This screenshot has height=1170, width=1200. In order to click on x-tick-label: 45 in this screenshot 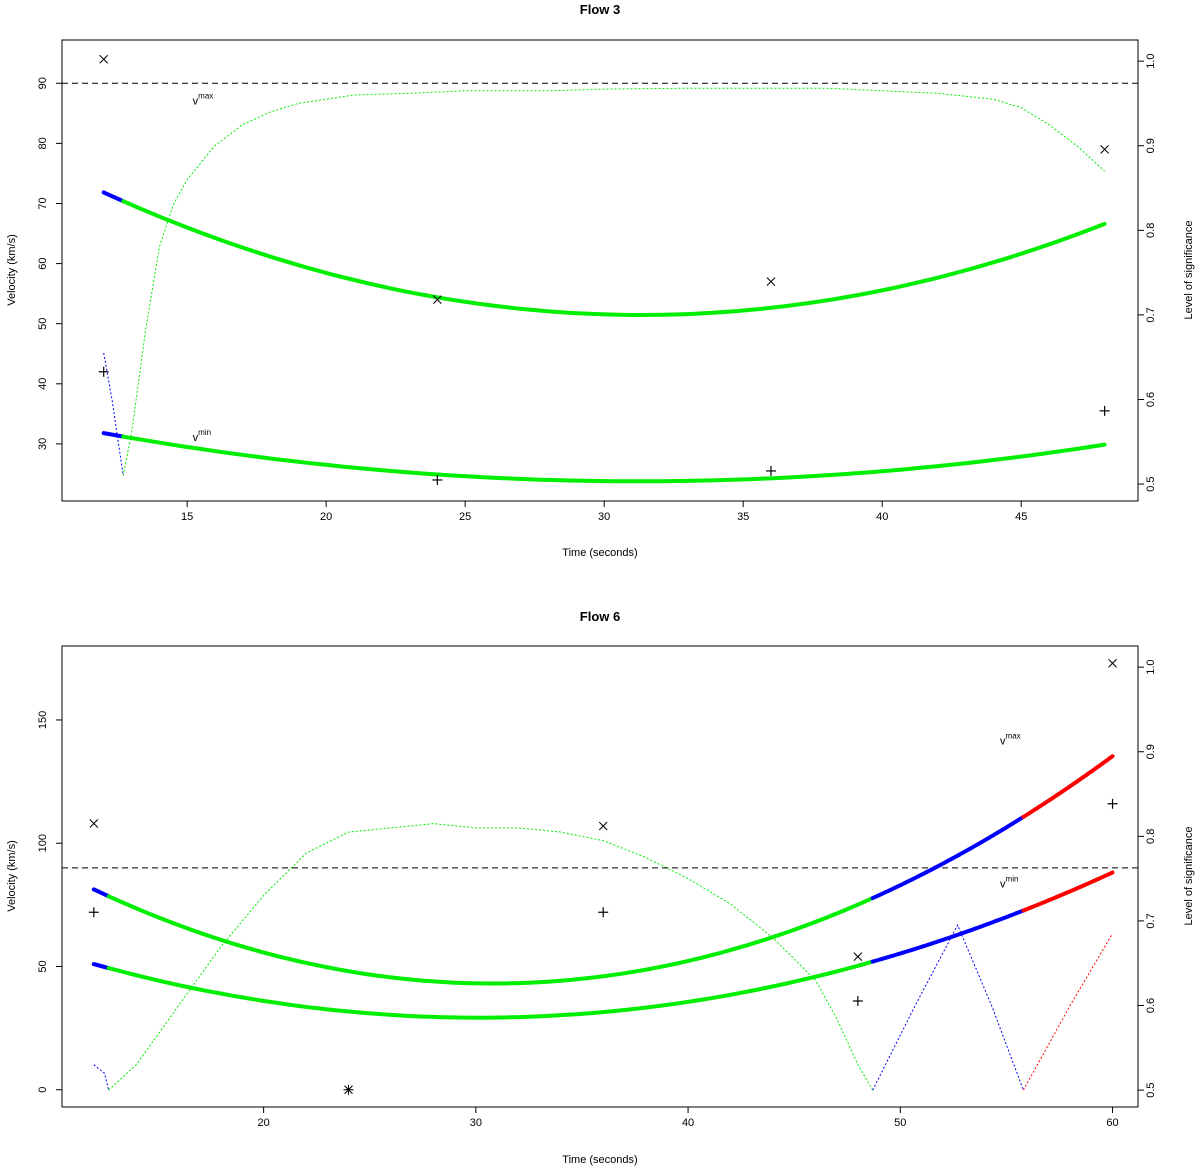, I will do `click(1021, 517)`.